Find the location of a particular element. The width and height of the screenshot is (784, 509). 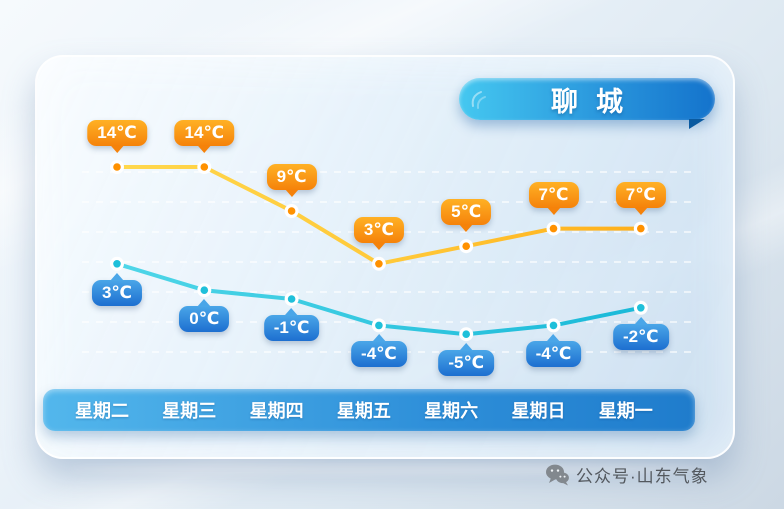

day-label: 星期五 is located at coordinates (363, 411).